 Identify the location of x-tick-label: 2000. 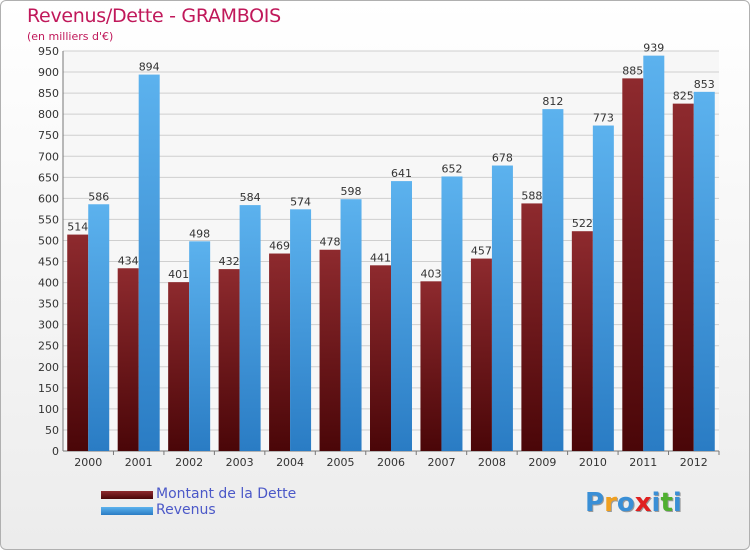
(88, 462).